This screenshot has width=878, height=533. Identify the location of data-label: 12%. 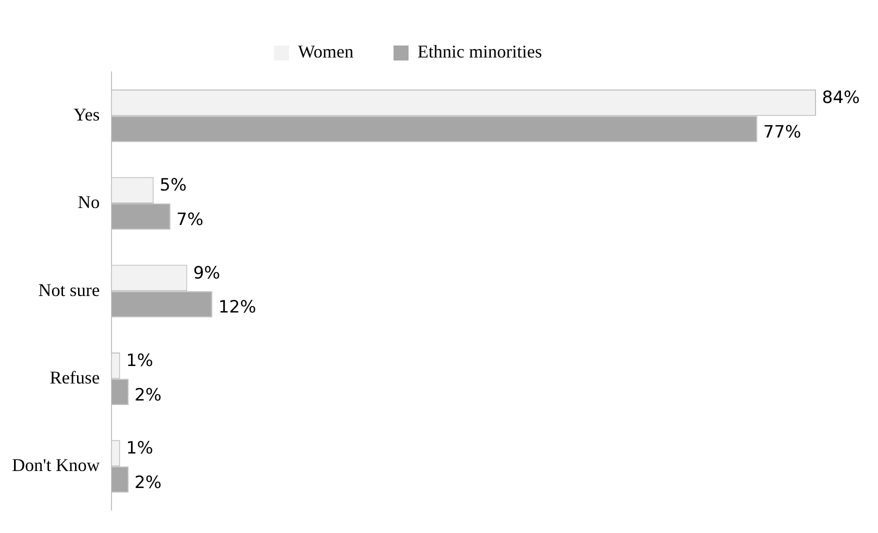
(237, 308).